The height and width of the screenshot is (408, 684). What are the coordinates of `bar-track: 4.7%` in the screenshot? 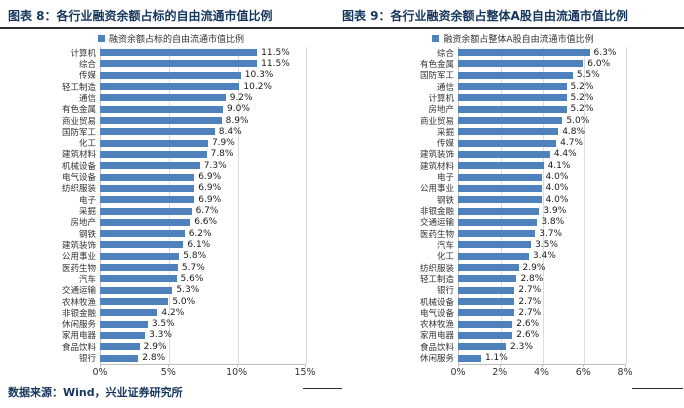 It's located at (541, 143).